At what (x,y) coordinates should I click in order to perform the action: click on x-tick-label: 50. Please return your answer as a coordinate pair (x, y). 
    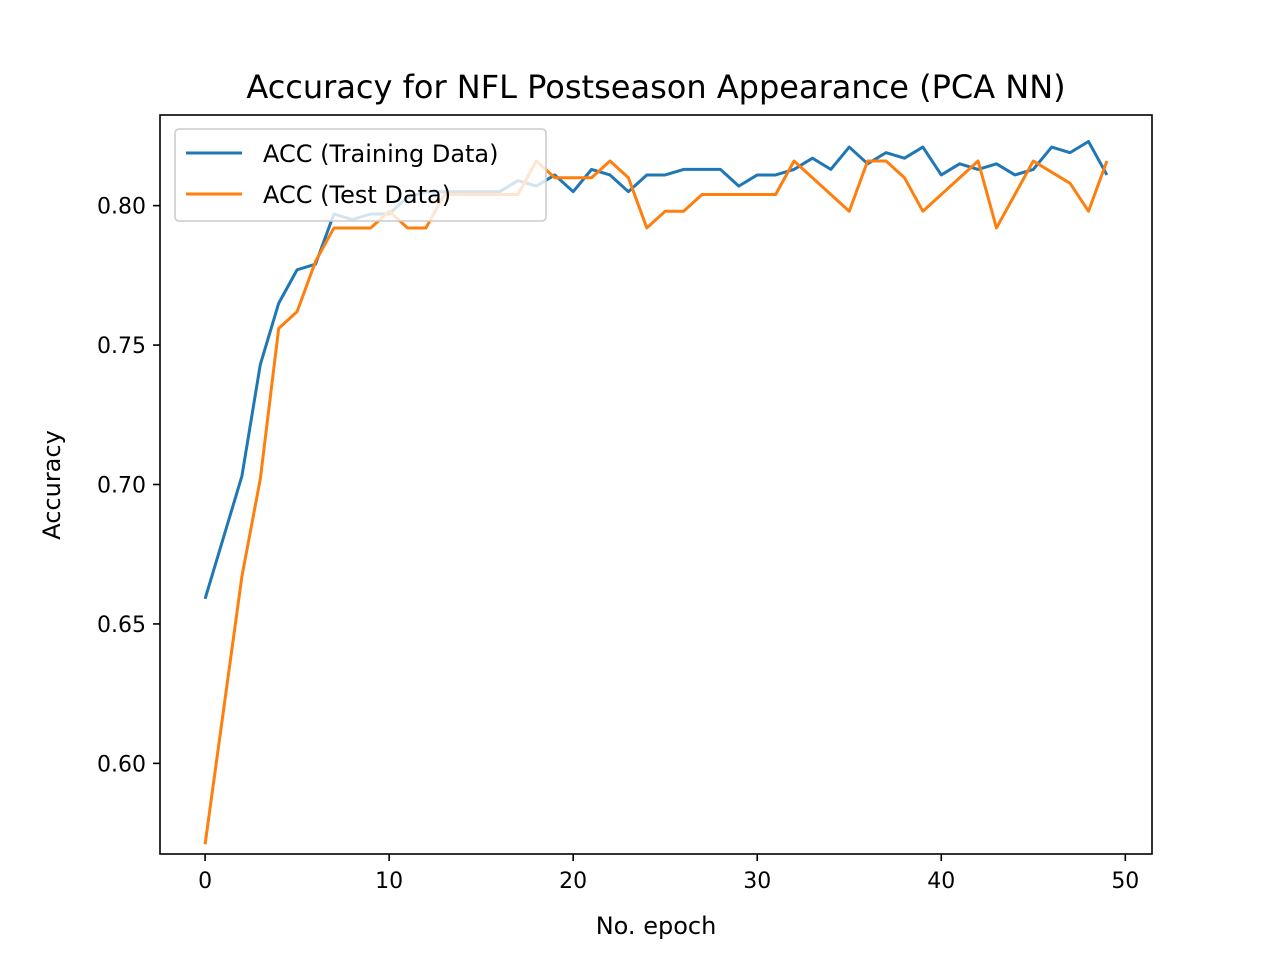
    Looking at the image, I should click on (1125, 881).